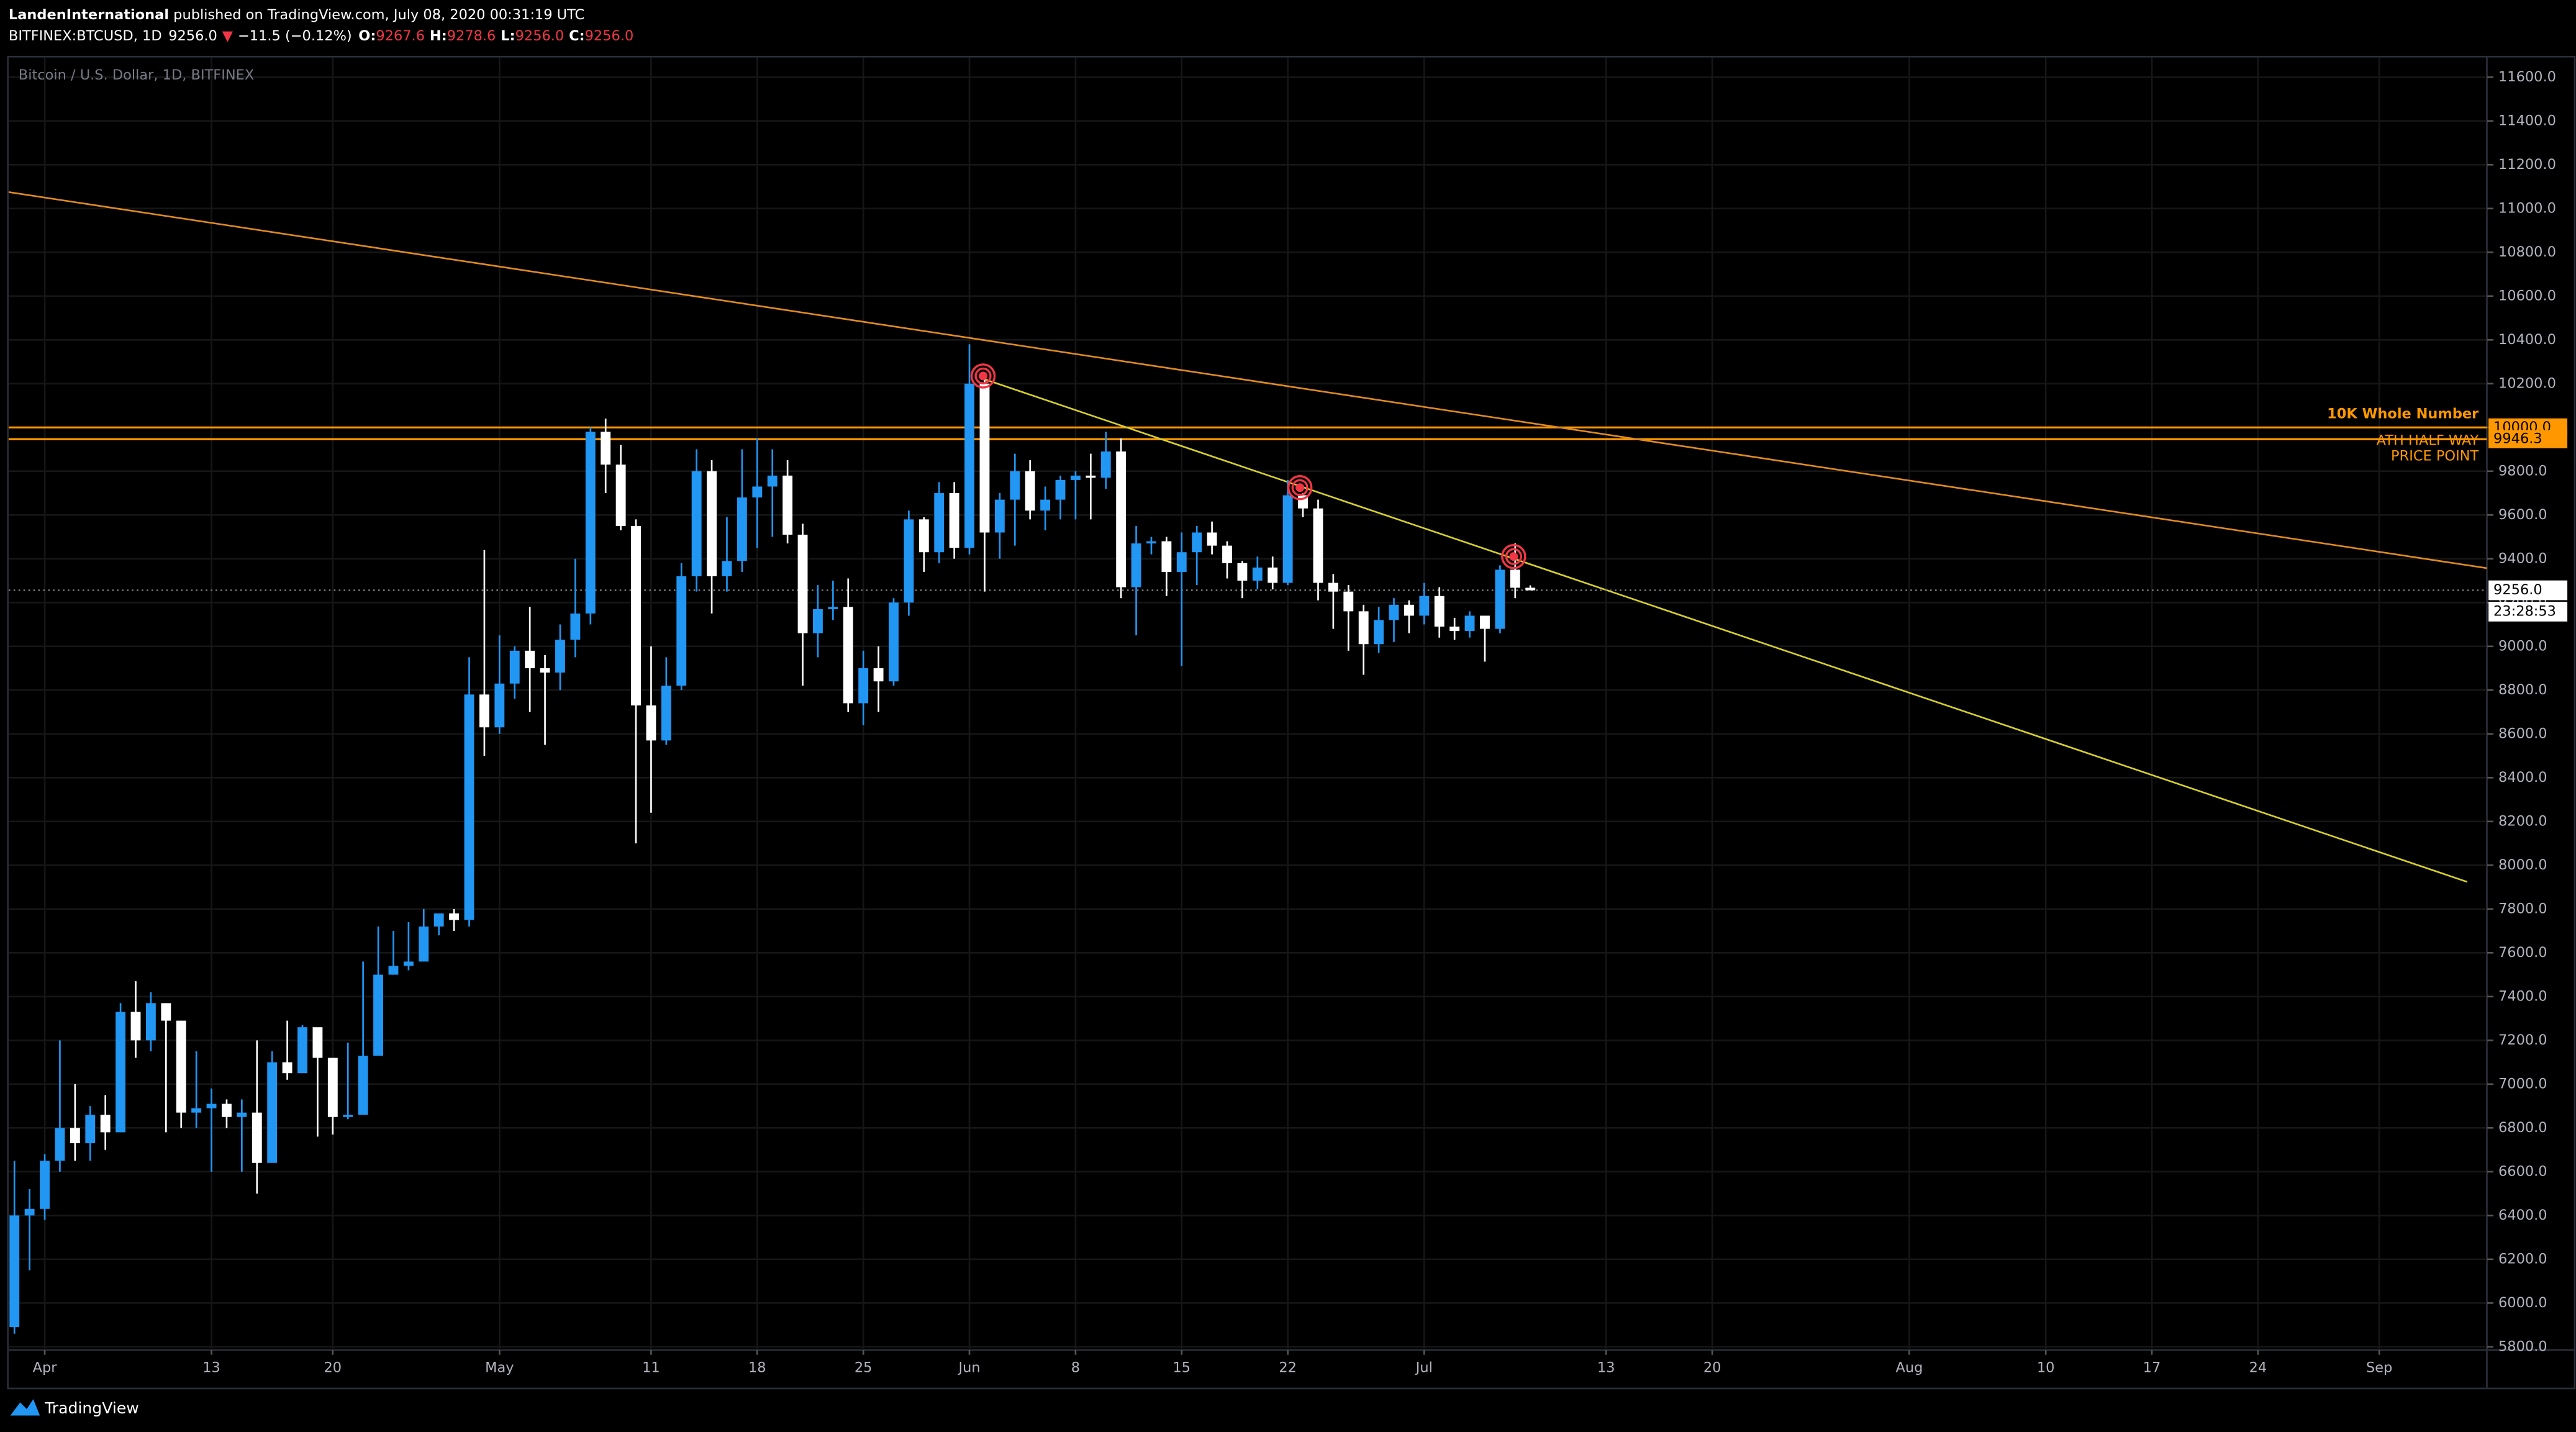 This screenshot has height=1432, width=2576. I want to click on y-tick-label: 11600.0, so click(2527, 77).